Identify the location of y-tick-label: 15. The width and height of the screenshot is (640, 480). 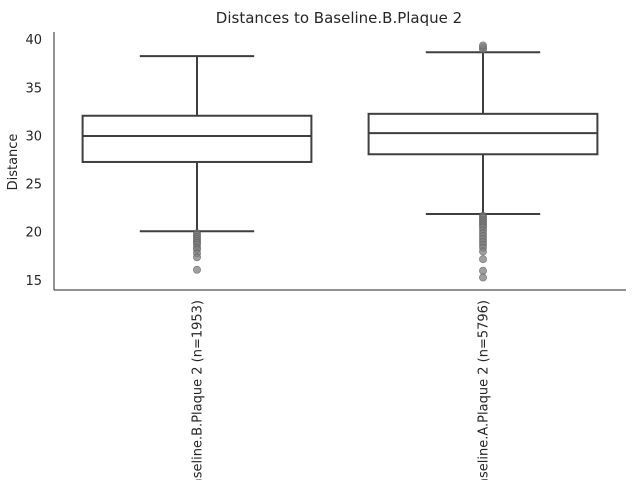
(33, 281).